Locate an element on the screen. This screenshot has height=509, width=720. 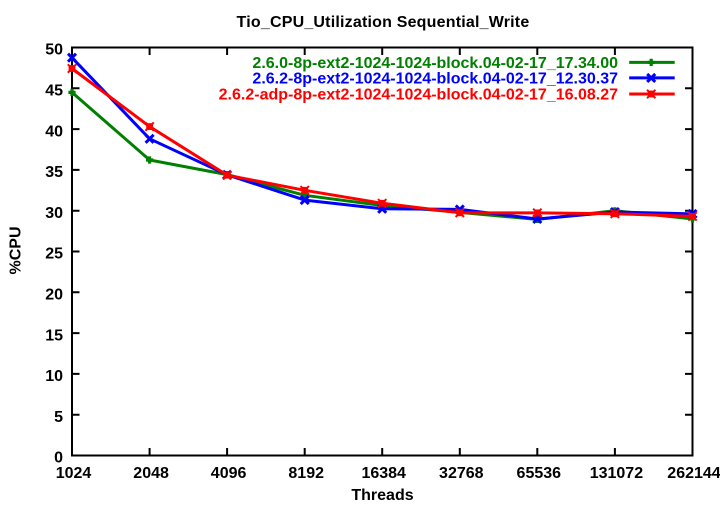
svg-text: 15 is located at coordinates (54, 335).